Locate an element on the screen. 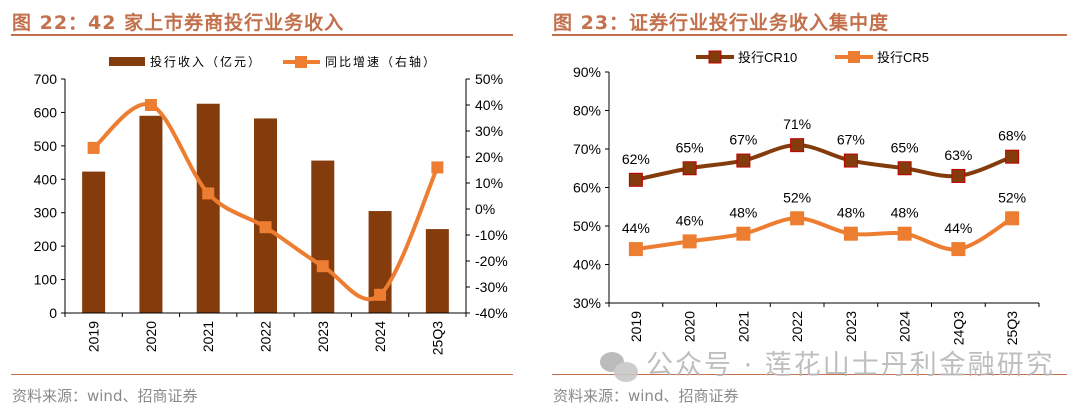  cr5-marker-25Q3 is located at coordinates (1012, 218).